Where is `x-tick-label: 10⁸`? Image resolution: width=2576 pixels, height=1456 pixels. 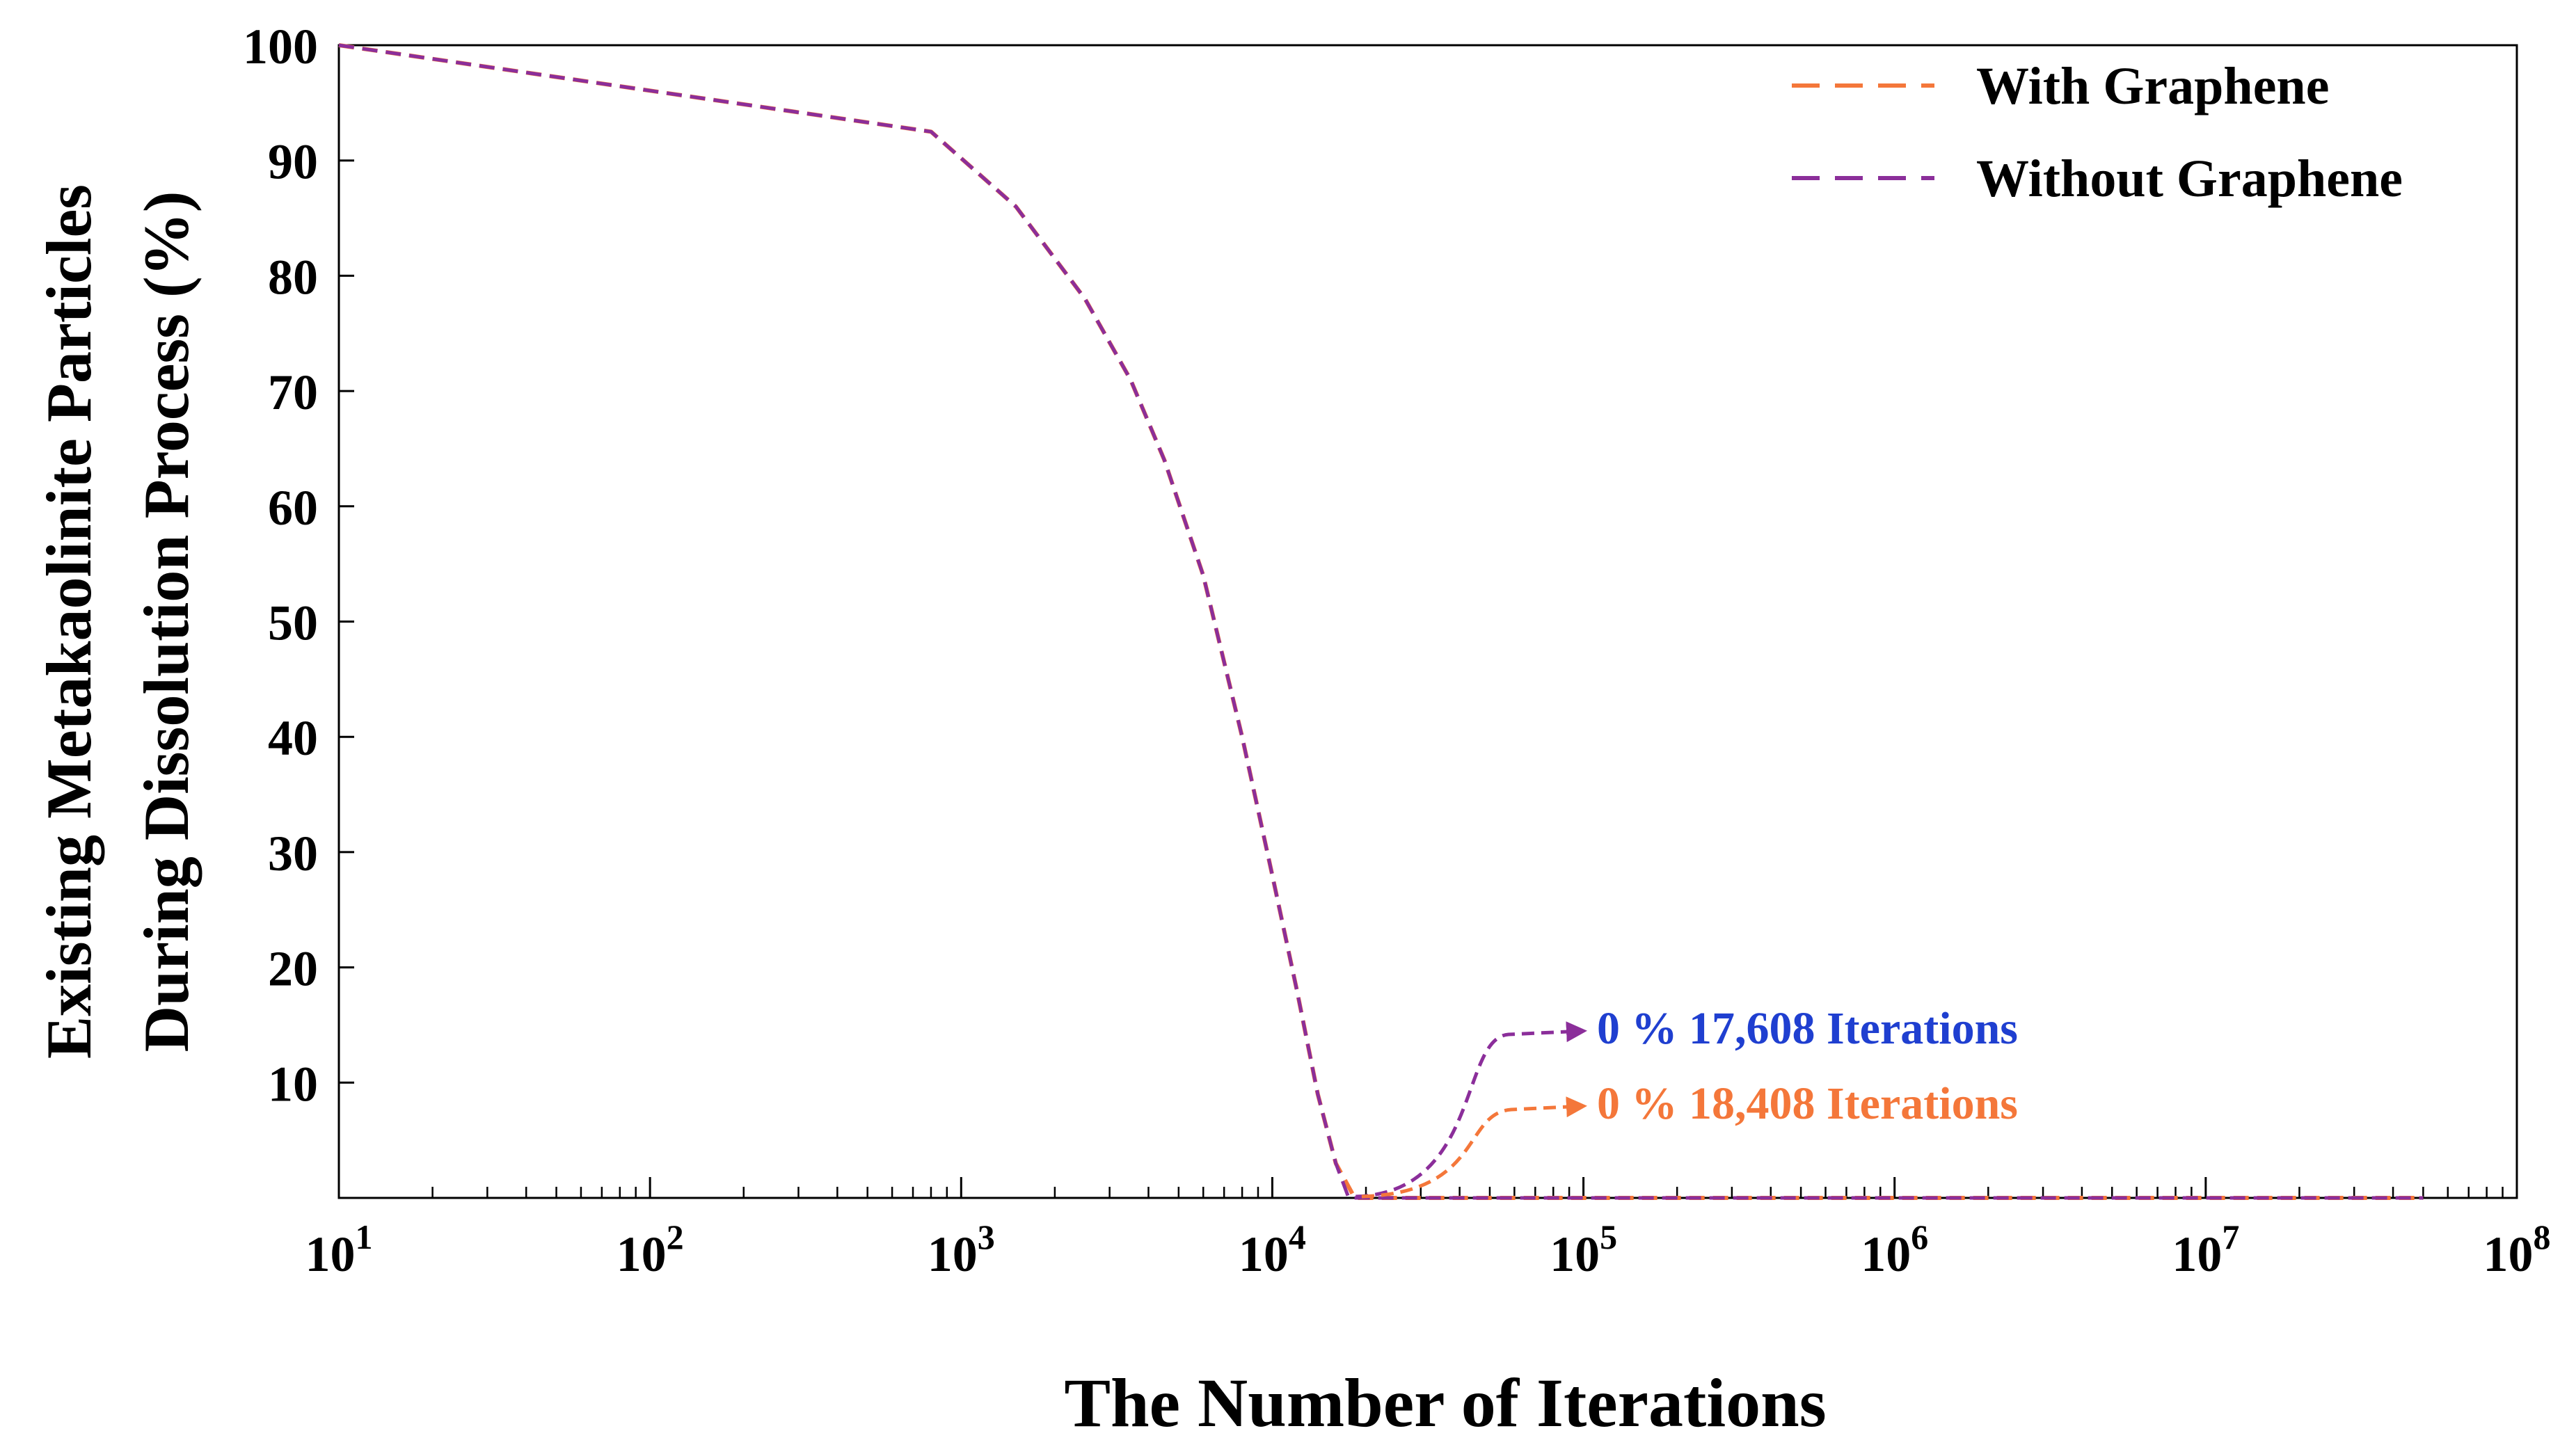
x-tick-label: 10⁸ is located at coordinates (2517, 1249).